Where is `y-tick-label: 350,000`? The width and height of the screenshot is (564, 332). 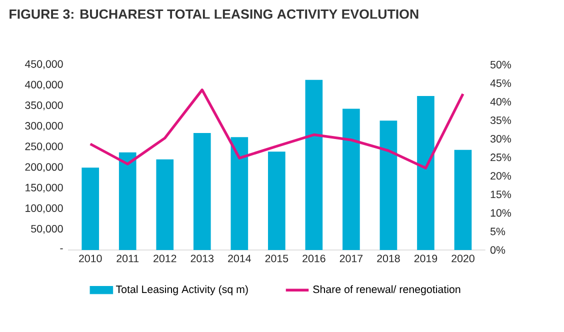
y-tick-label: 350,000 is located at coordinates (44, 105).